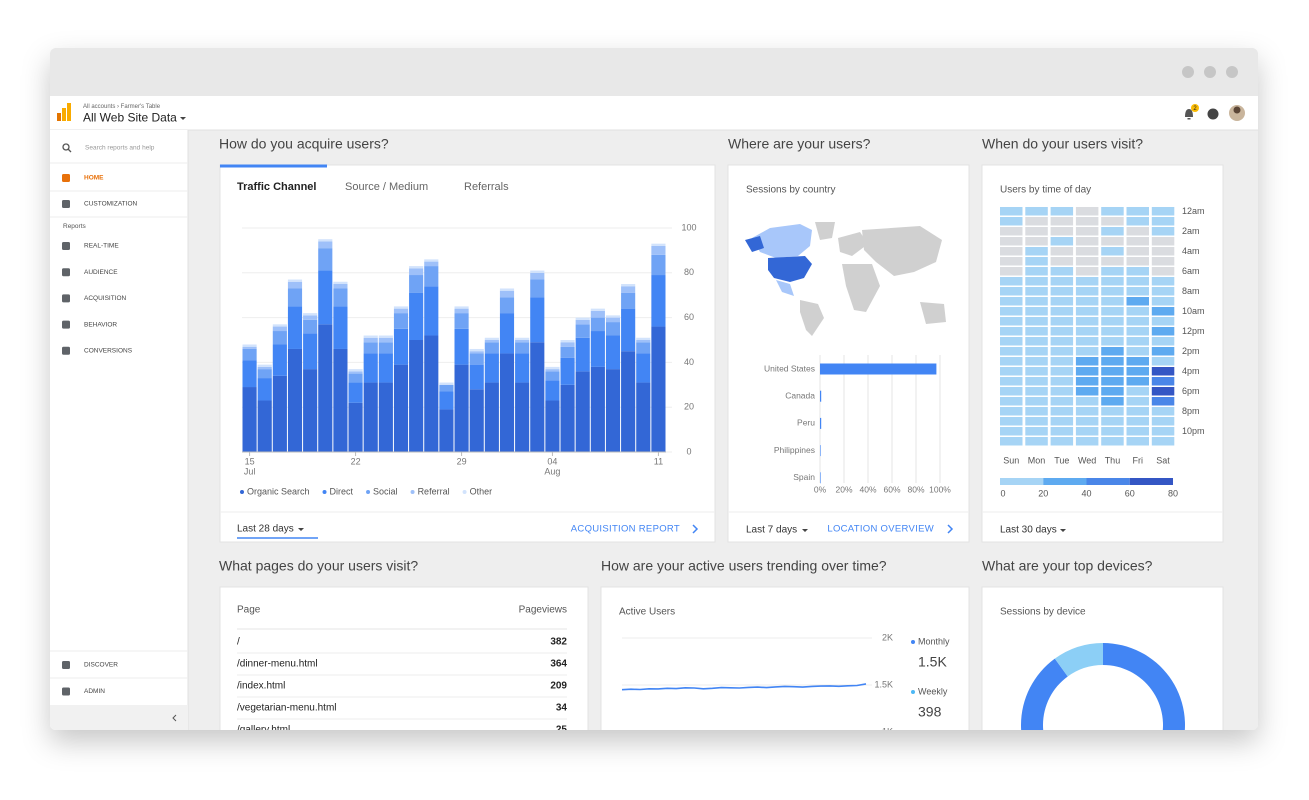  I want to click on x-tick-label: 22, so click(356, 461).